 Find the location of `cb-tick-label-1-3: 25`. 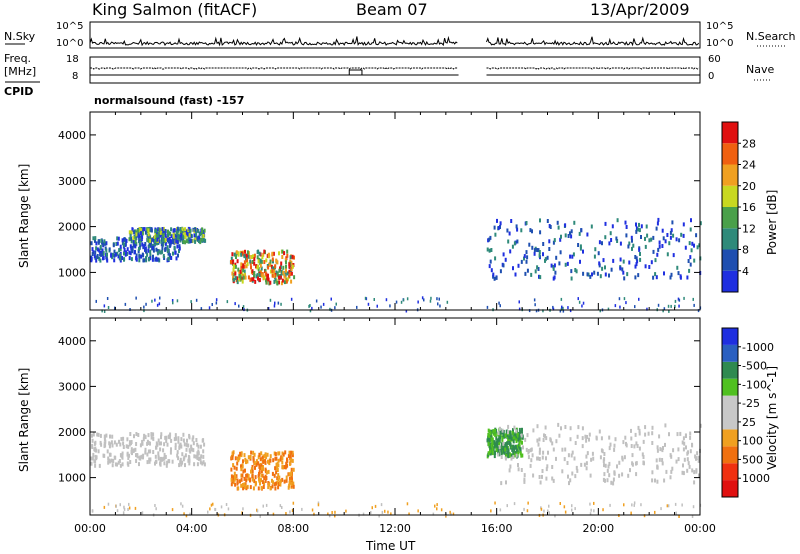

cb-tick-label-1-3: 25 is located at coordinates (749, 422).